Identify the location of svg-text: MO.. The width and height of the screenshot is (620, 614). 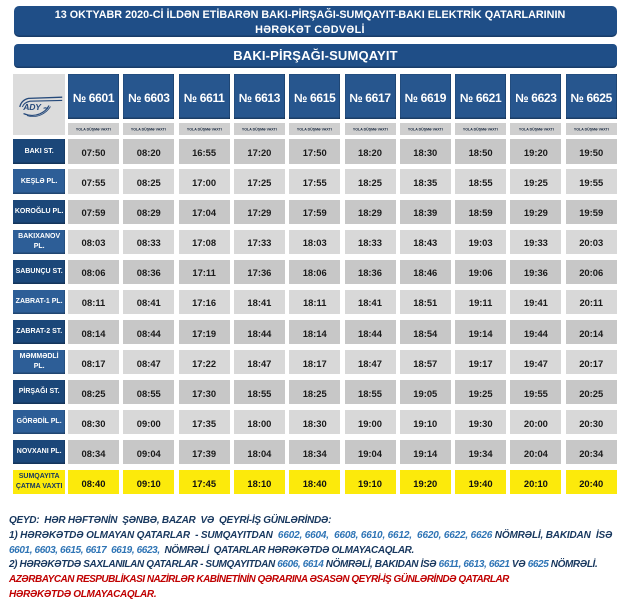
(47, 108).